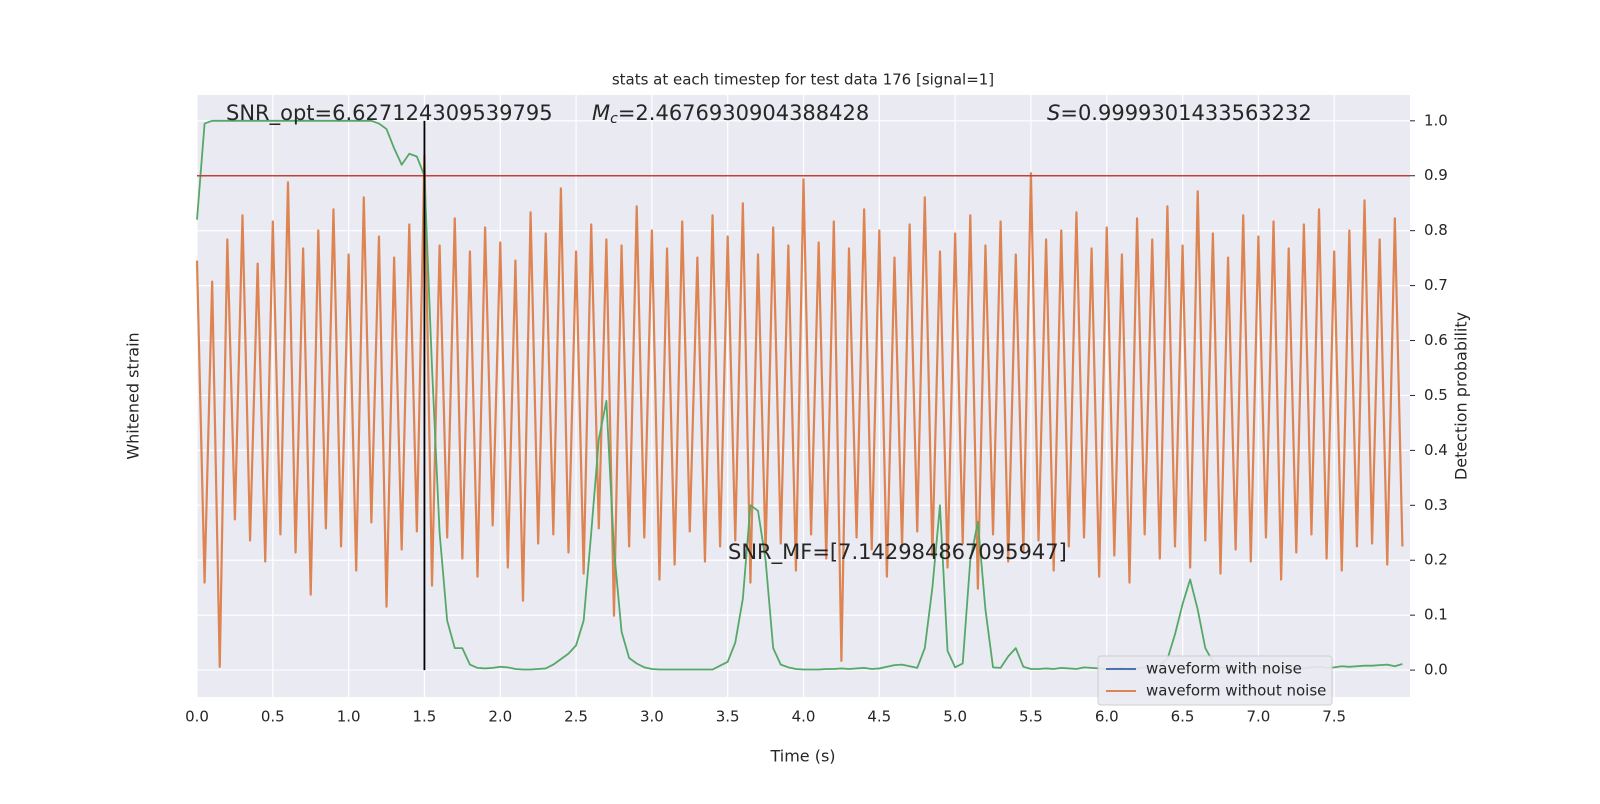 This screenshot has height=804, width=1600. What do you see at coordinates (576, 717) in the screenshot?
I see `x-tick-label: 2.5` at bounding box center [576, 717].